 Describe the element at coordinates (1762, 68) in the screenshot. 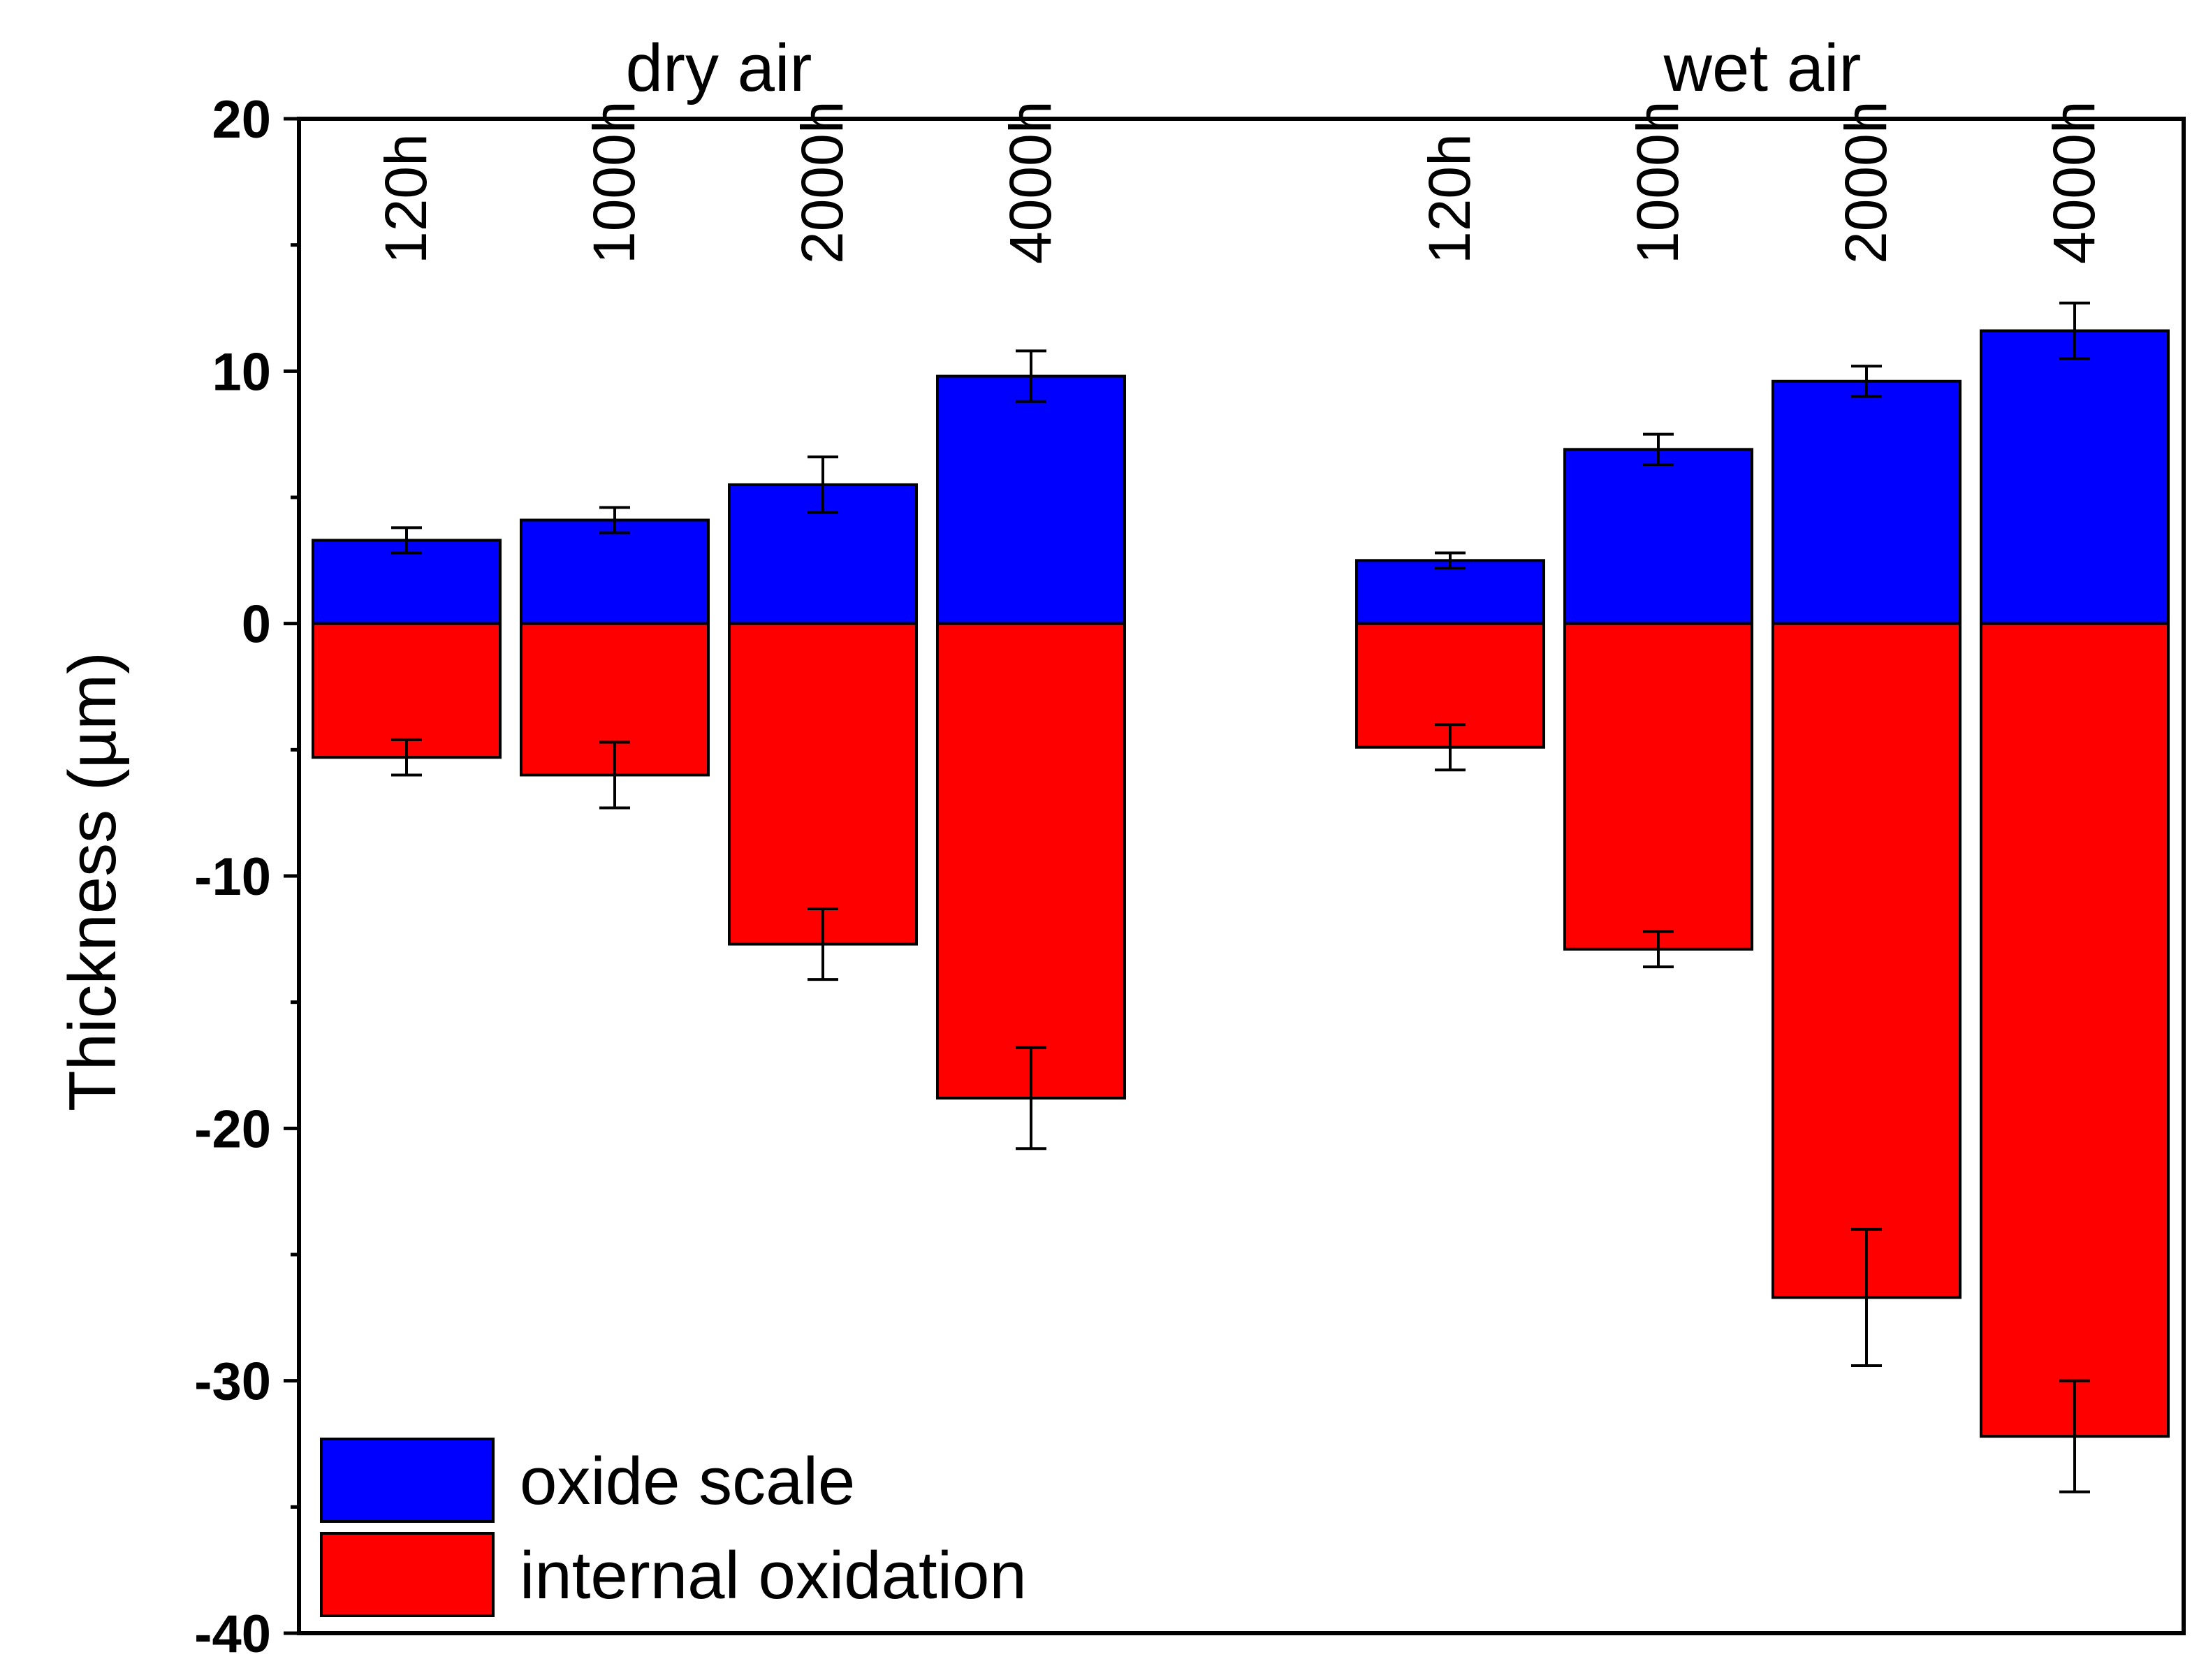

I see `group-label: wet air` at that location.